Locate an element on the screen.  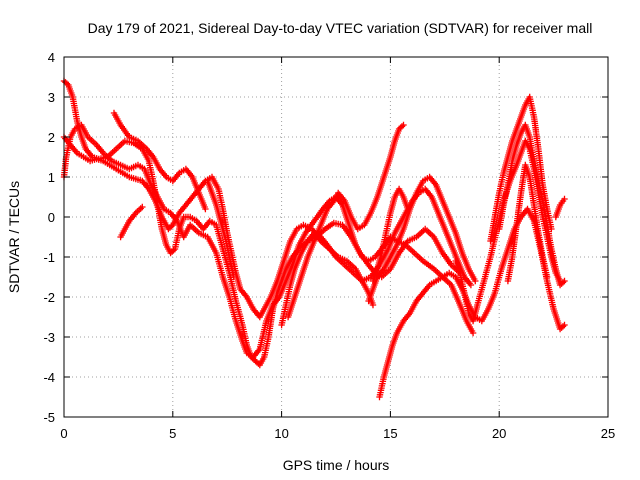
y-tick-label: -2 is located at coordinates (49, 297).